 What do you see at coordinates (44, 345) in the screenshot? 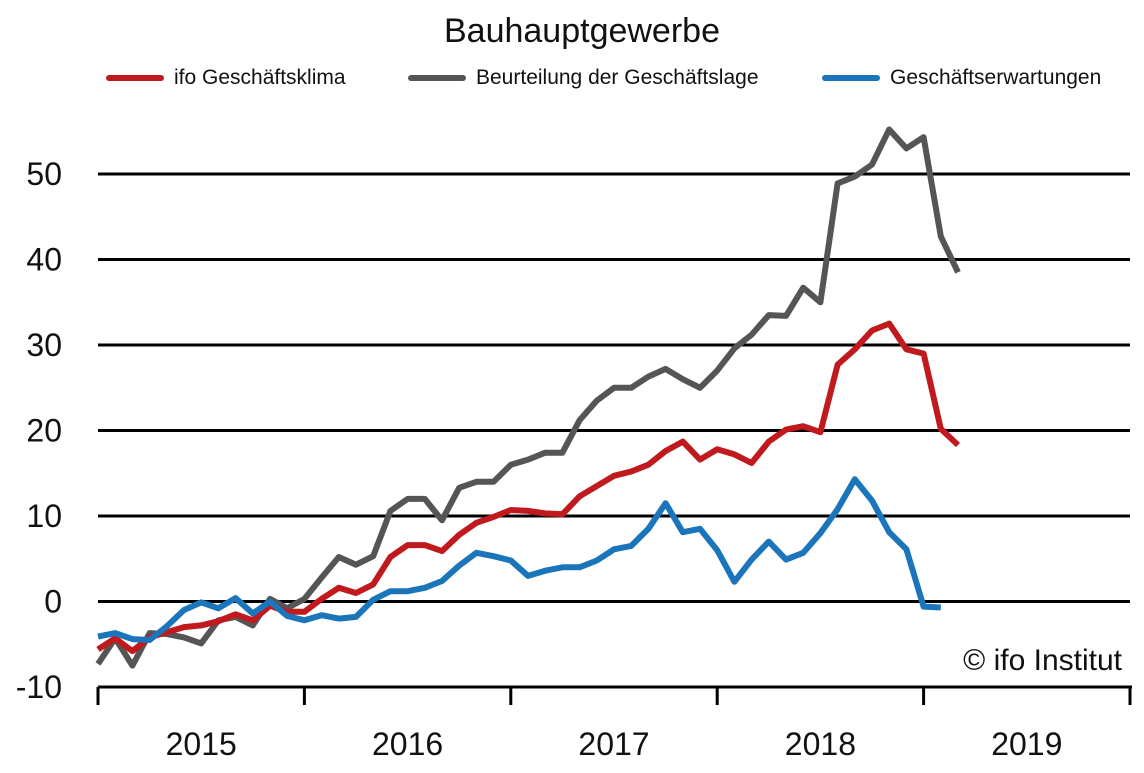
I see `y-tick-label: 30` at bounding box center [44, 345].